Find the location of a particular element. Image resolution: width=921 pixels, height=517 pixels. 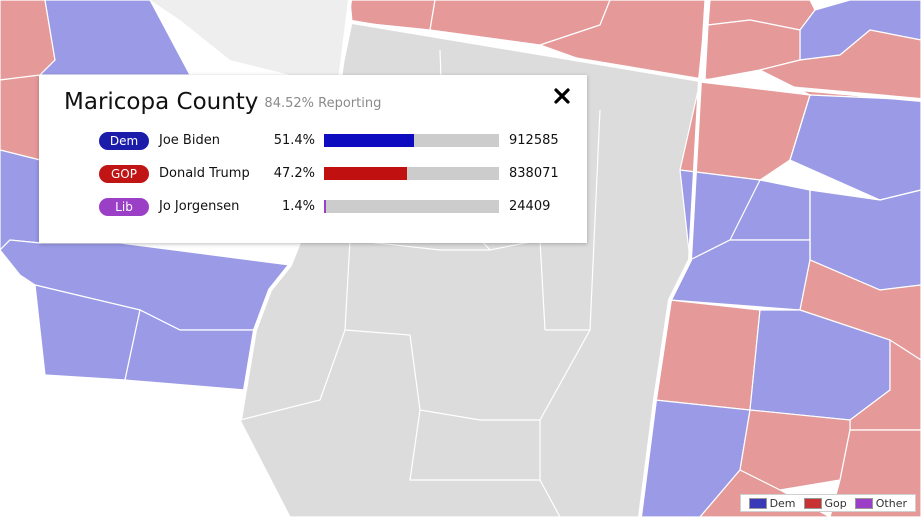

party-badge-lib: Lib is located at coordinates (124, 207).